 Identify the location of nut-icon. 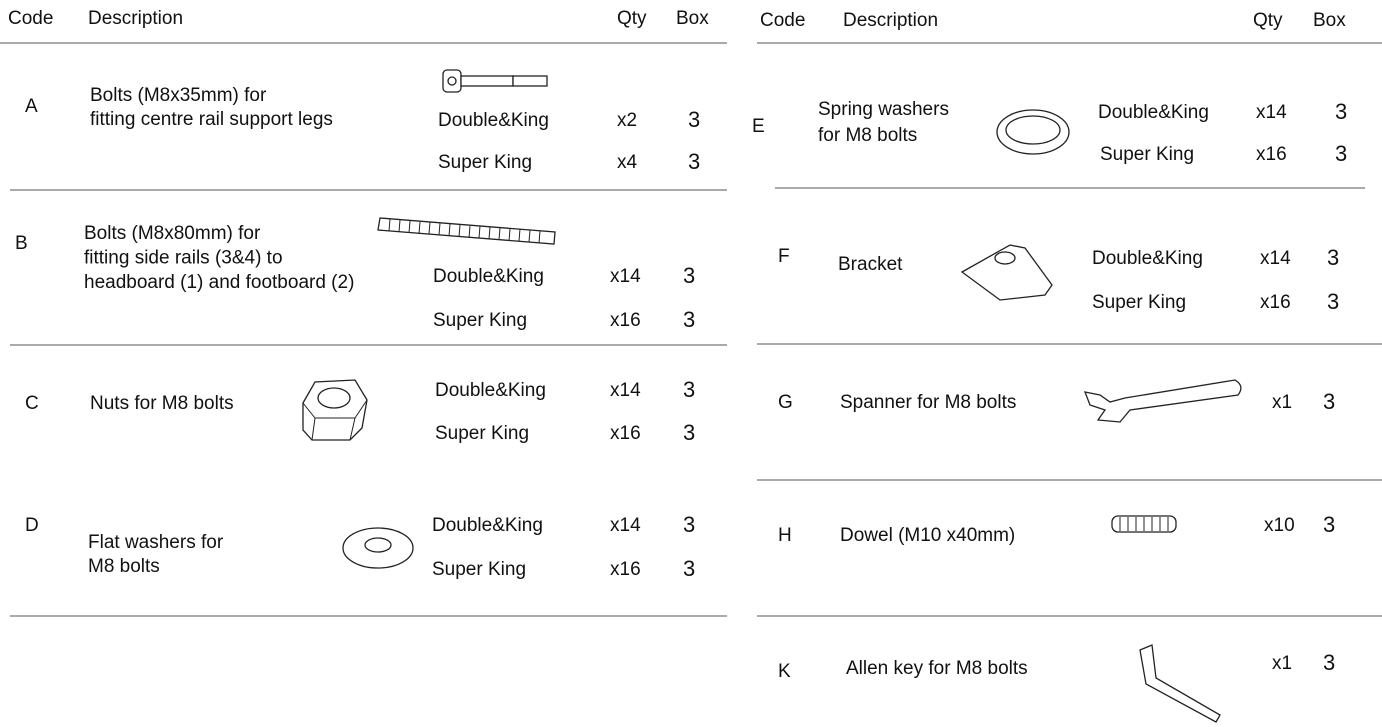
(335, 410).